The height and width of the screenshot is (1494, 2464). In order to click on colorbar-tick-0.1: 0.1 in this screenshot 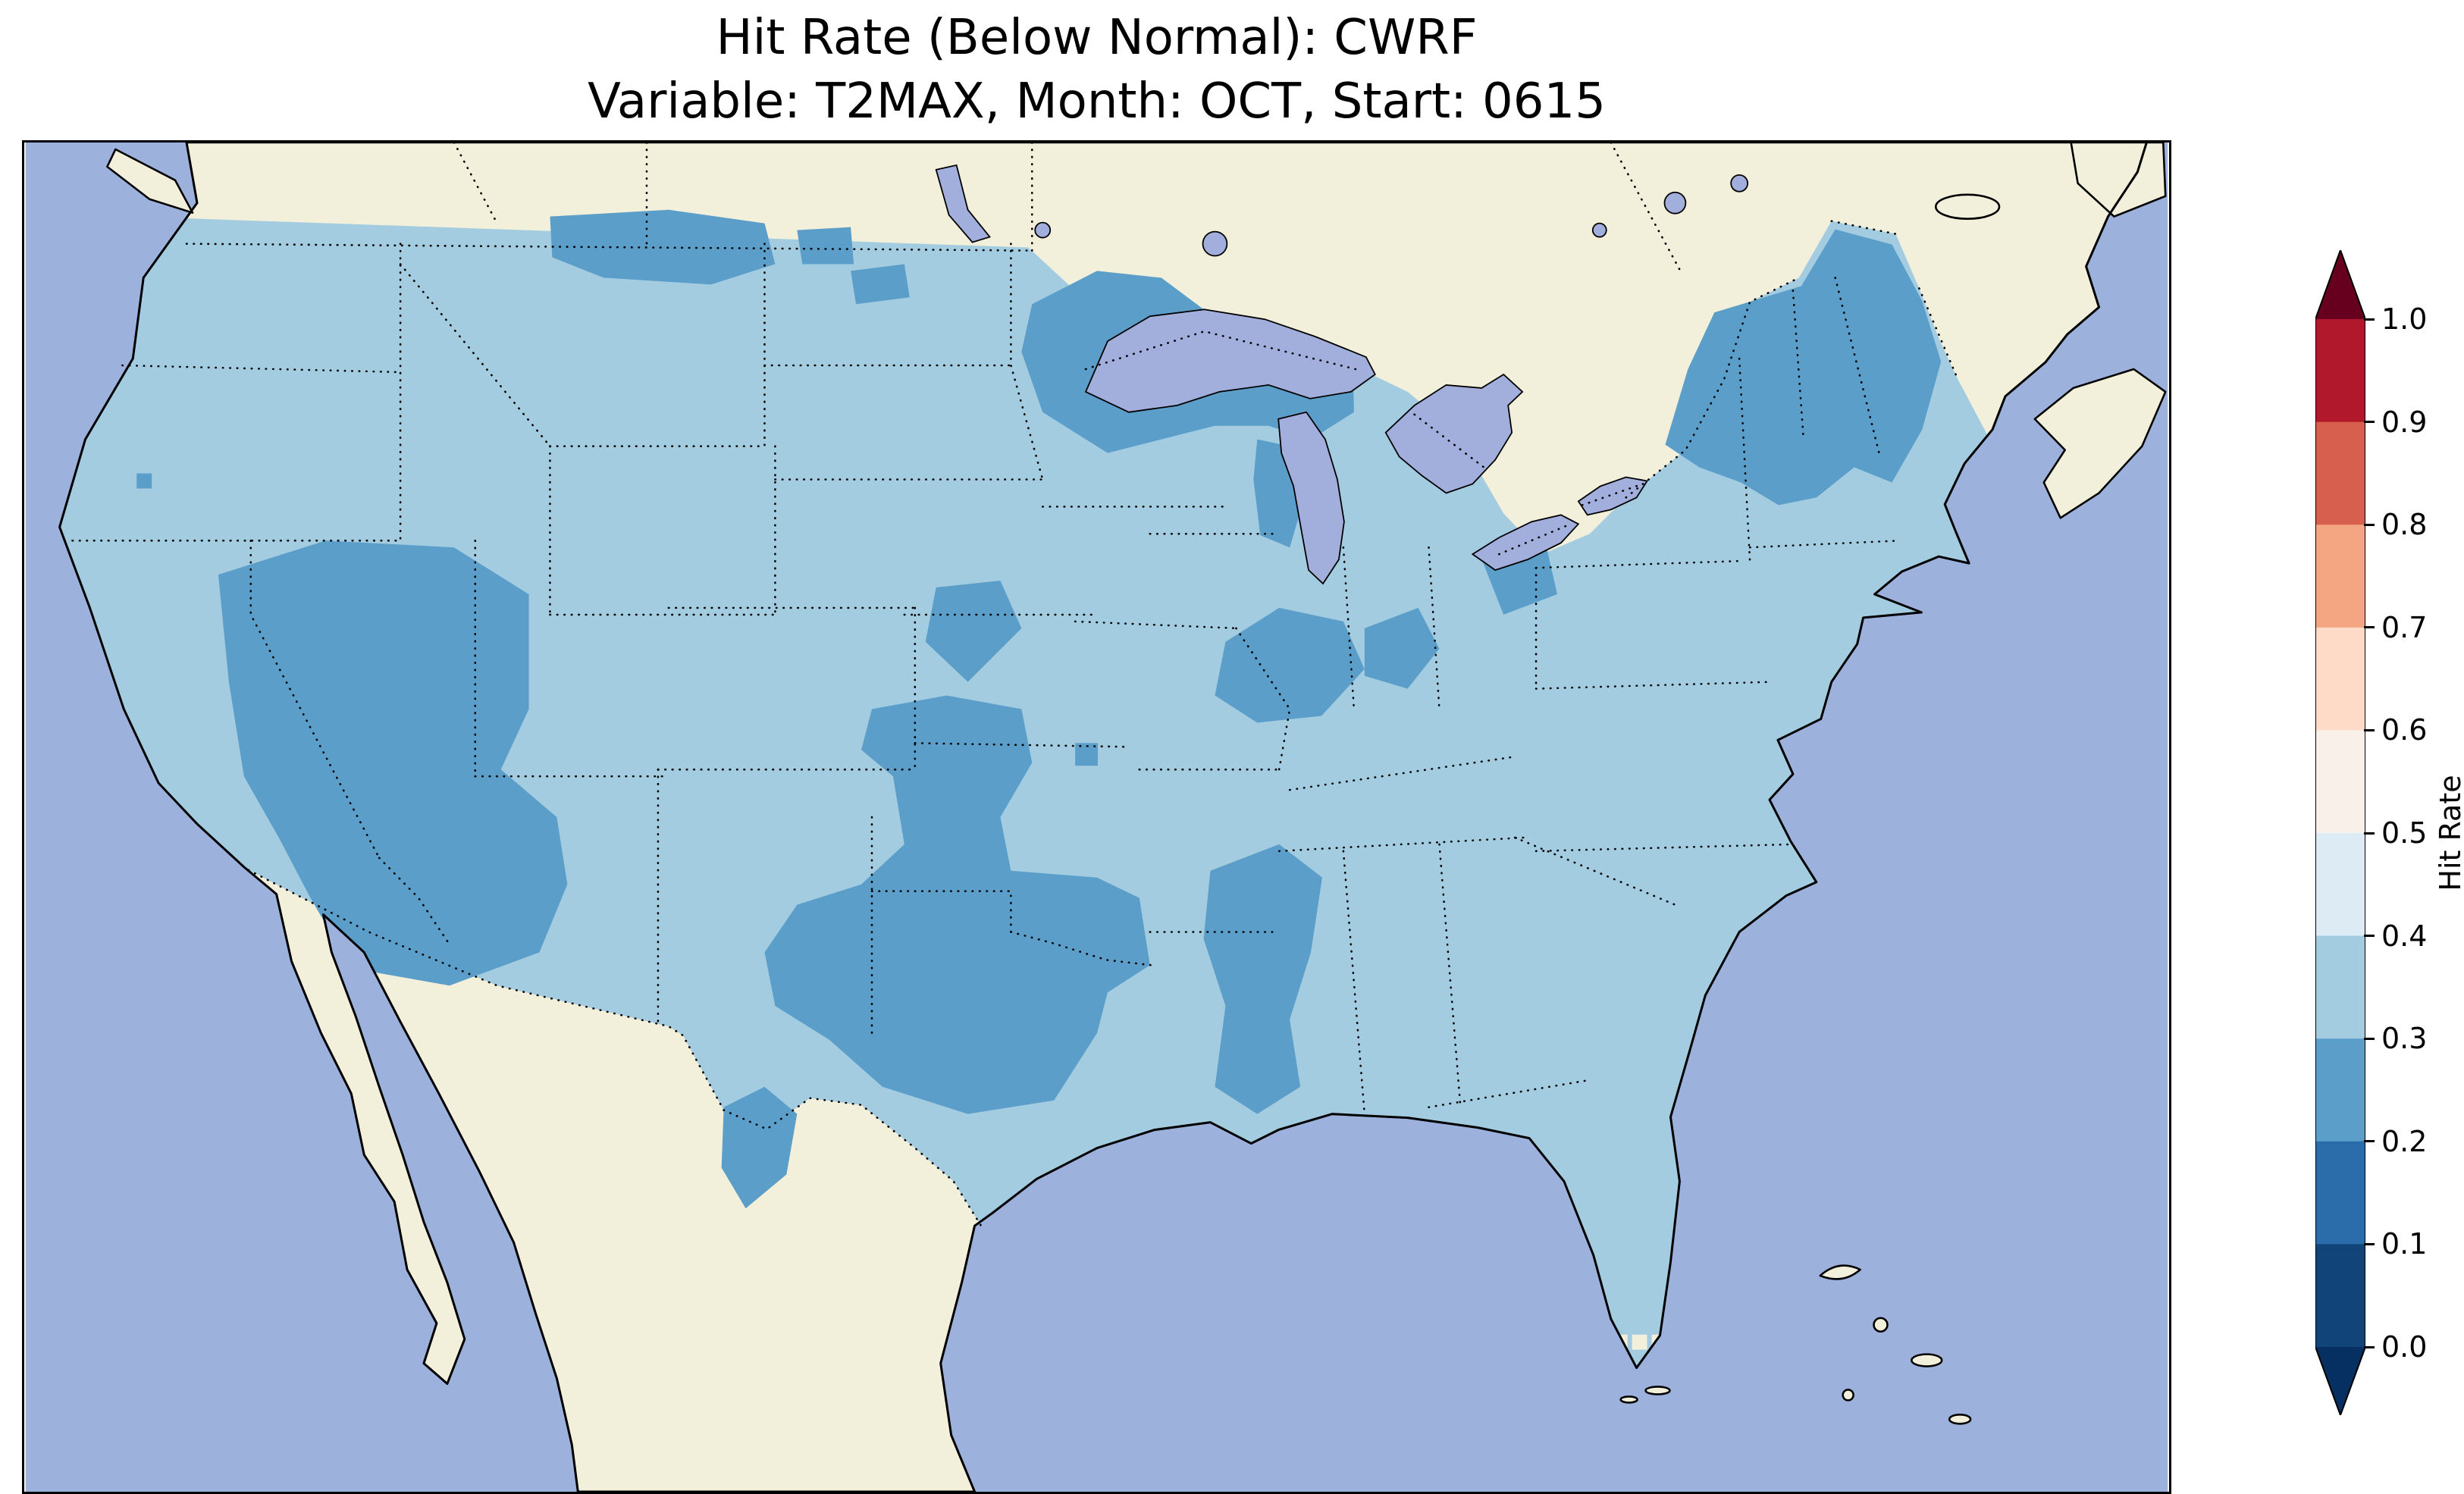, I will do `click(2395, 1244)`.